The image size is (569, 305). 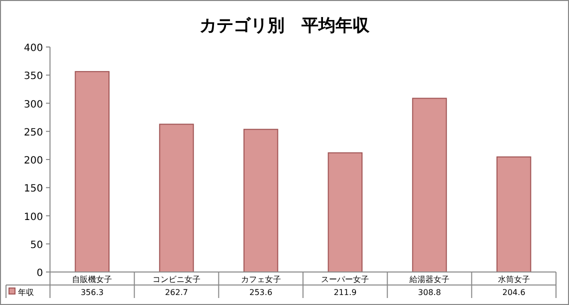 I want to click on chart-title: カテゴリ別 平均年収, so click(x=285, y=26).